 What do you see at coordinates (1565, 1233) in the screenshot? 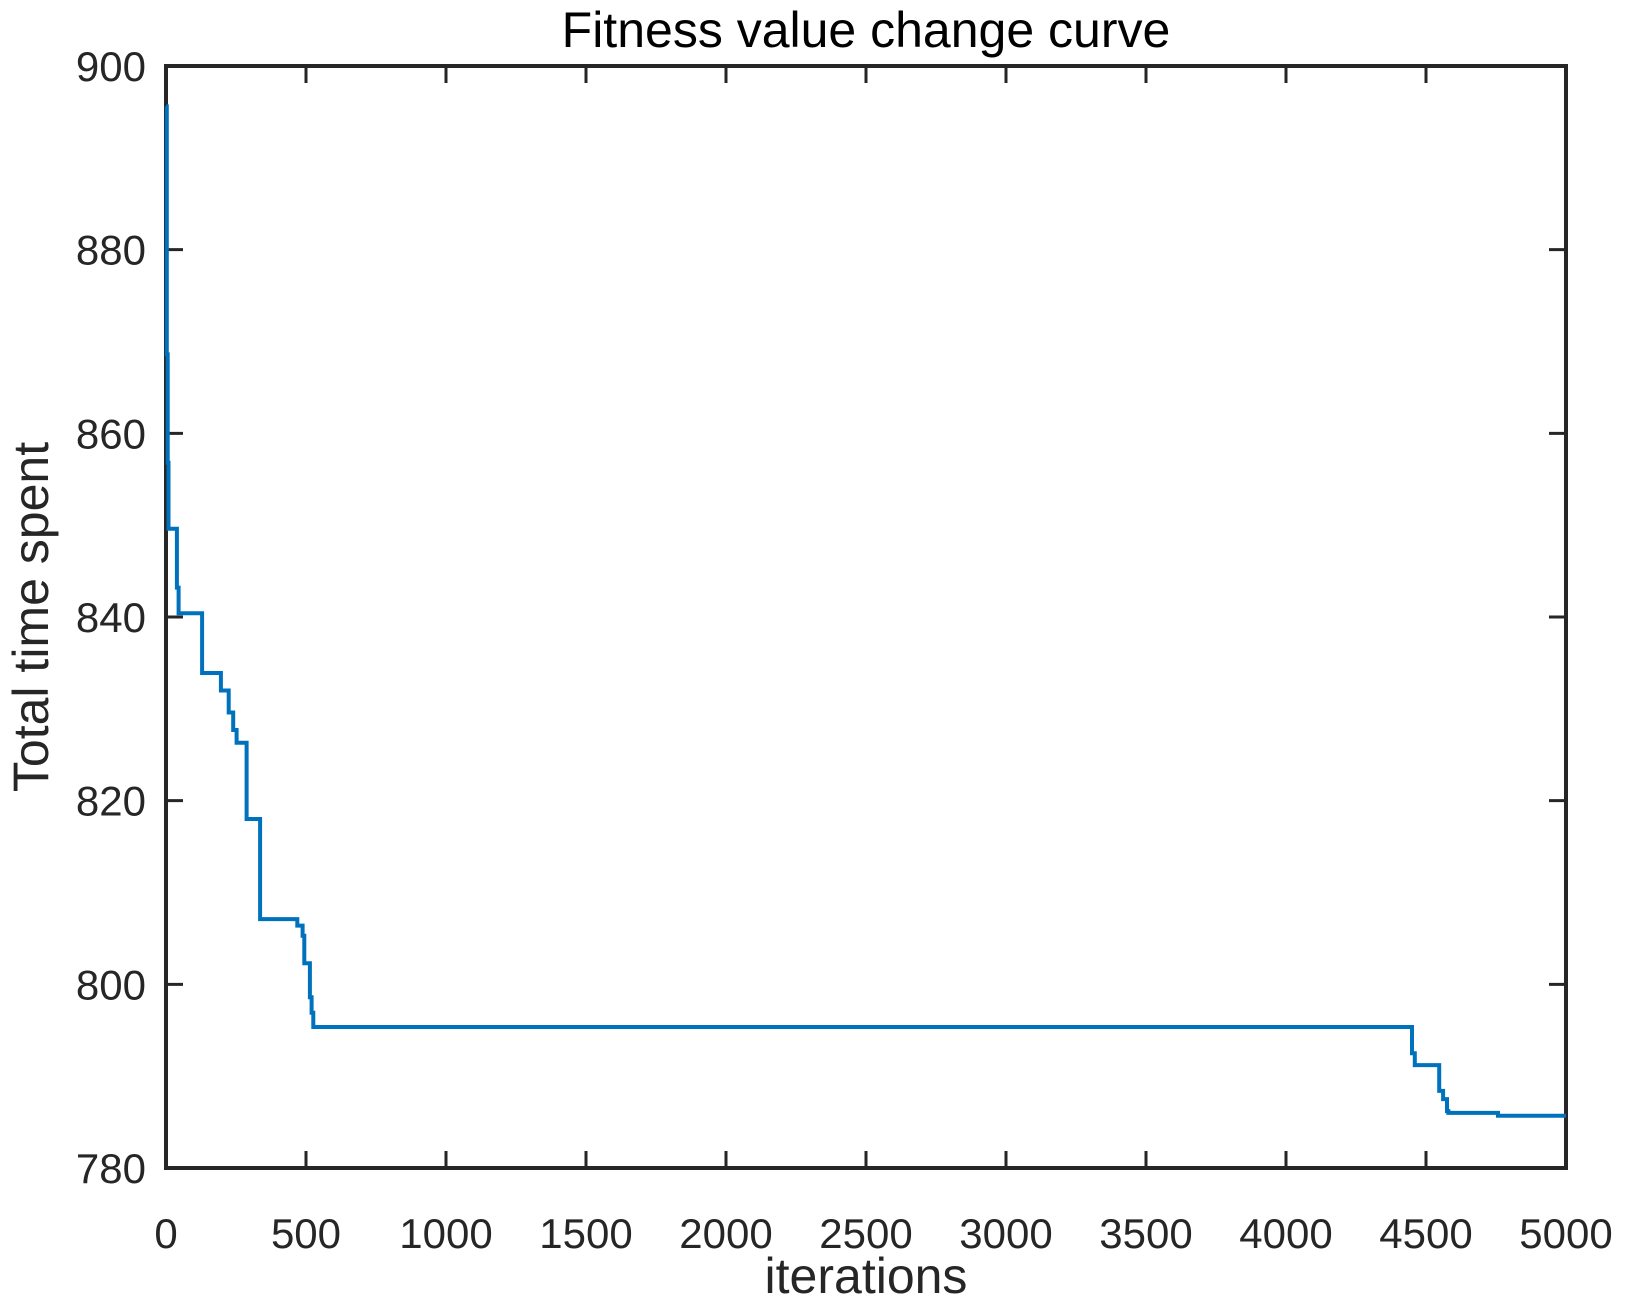
I see `x-tick-label: 5000` at bounding box center [1565, 1233].